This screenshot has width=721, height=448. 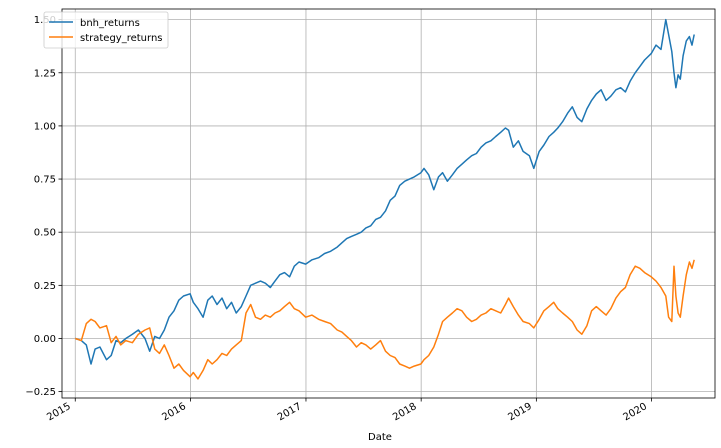 What do you see at coordinates (520, 412) in the screenshot?
I see `x-tick-label: 2019` at bounding box center [520, 412].